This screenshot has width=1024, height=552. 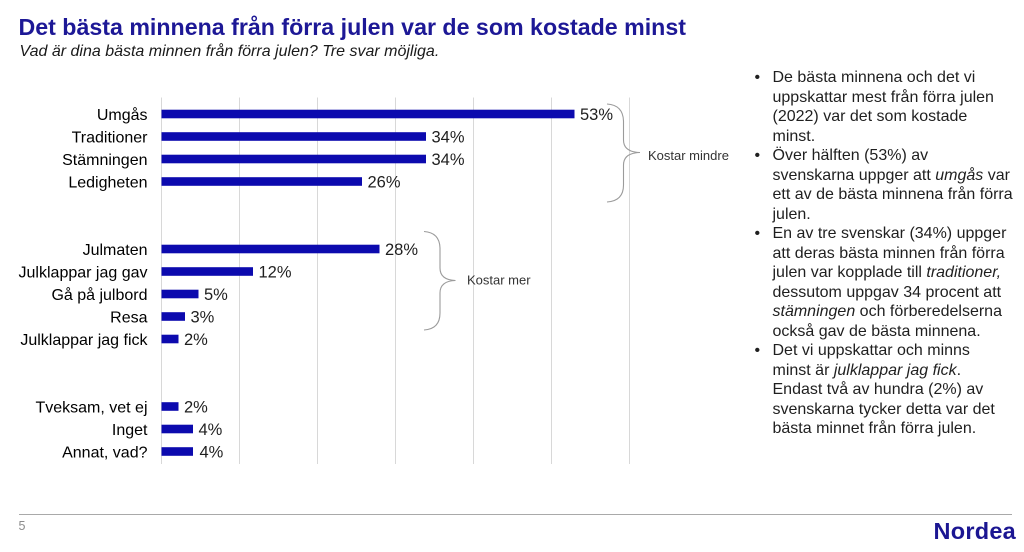 I want to click on svg-text: 26%, so click(x=384, y=183).